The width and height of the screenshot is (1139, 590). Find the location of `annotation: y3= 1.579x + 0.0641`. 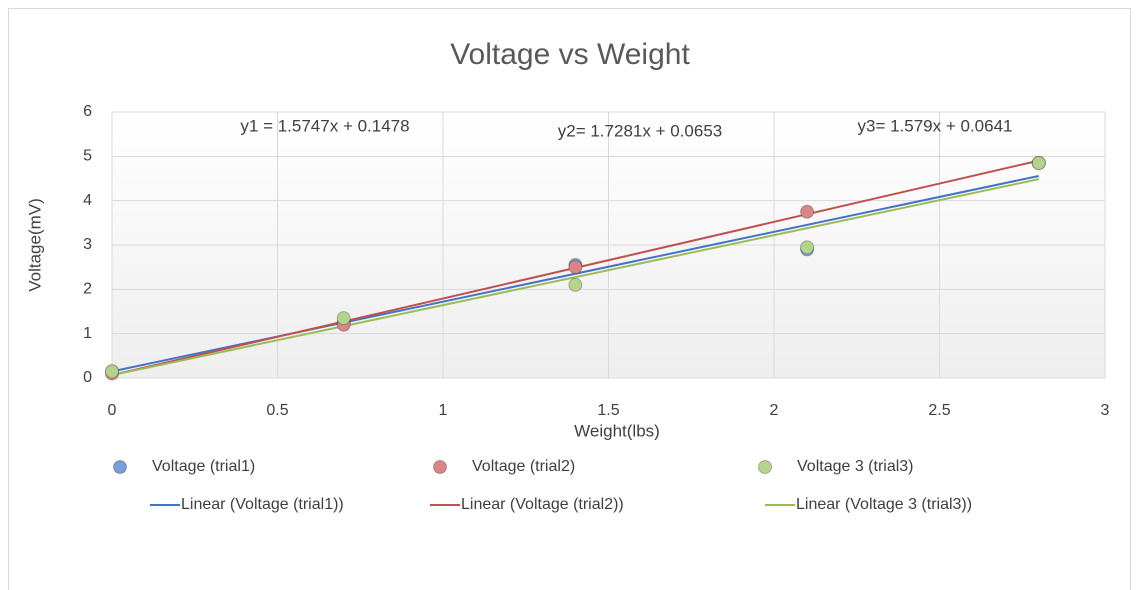

annotation: y3= 1.579x + 0.0641 is located at coordinates (934, 125).